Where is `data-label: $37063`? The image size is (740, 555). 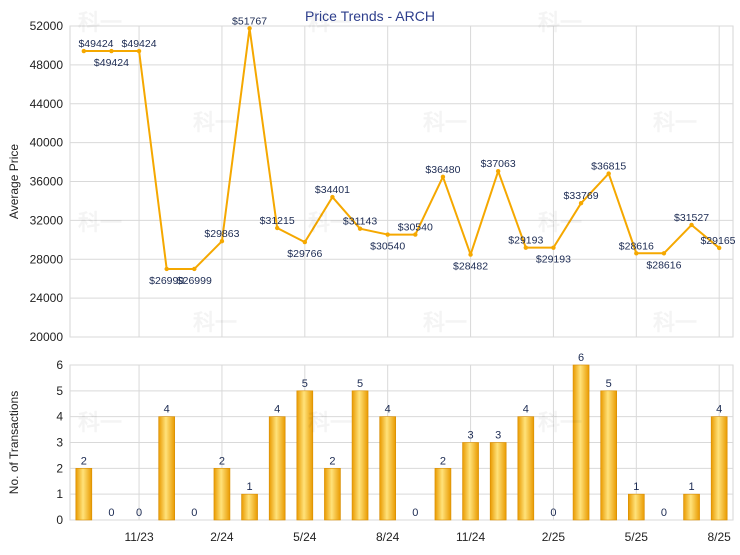 data-label: $37063 is located at coordinates (498, 164).